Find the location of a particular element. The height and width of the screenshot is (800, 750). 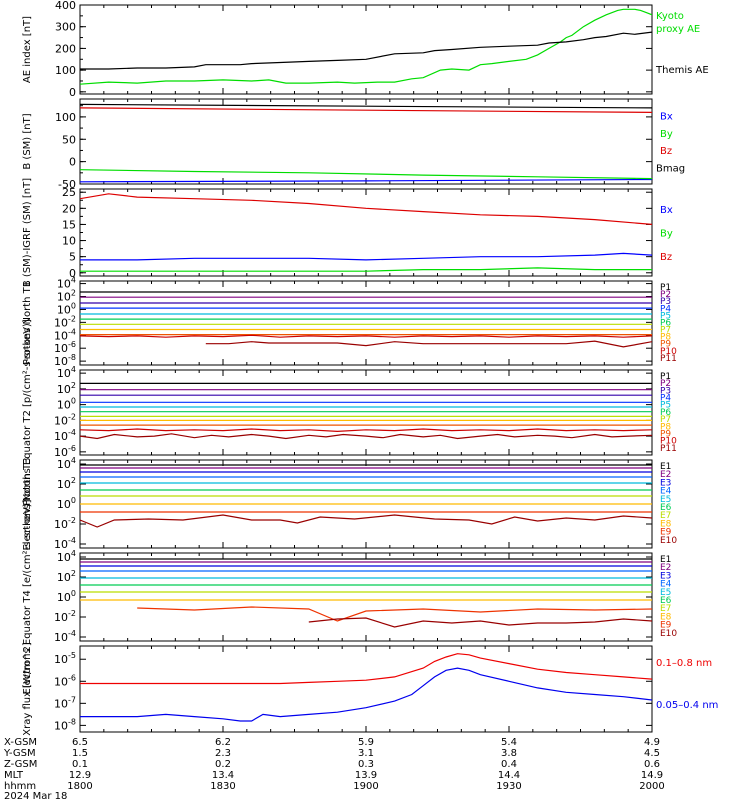

axis-table-value: 3.1 is located at coordinates (366, 753).